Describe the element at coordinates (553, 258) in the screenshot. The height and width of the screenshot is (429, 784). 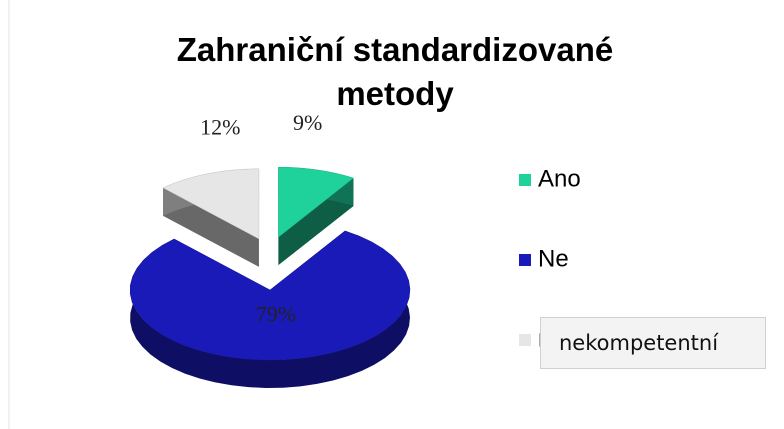
I see `legend-label: Ne` at that location.